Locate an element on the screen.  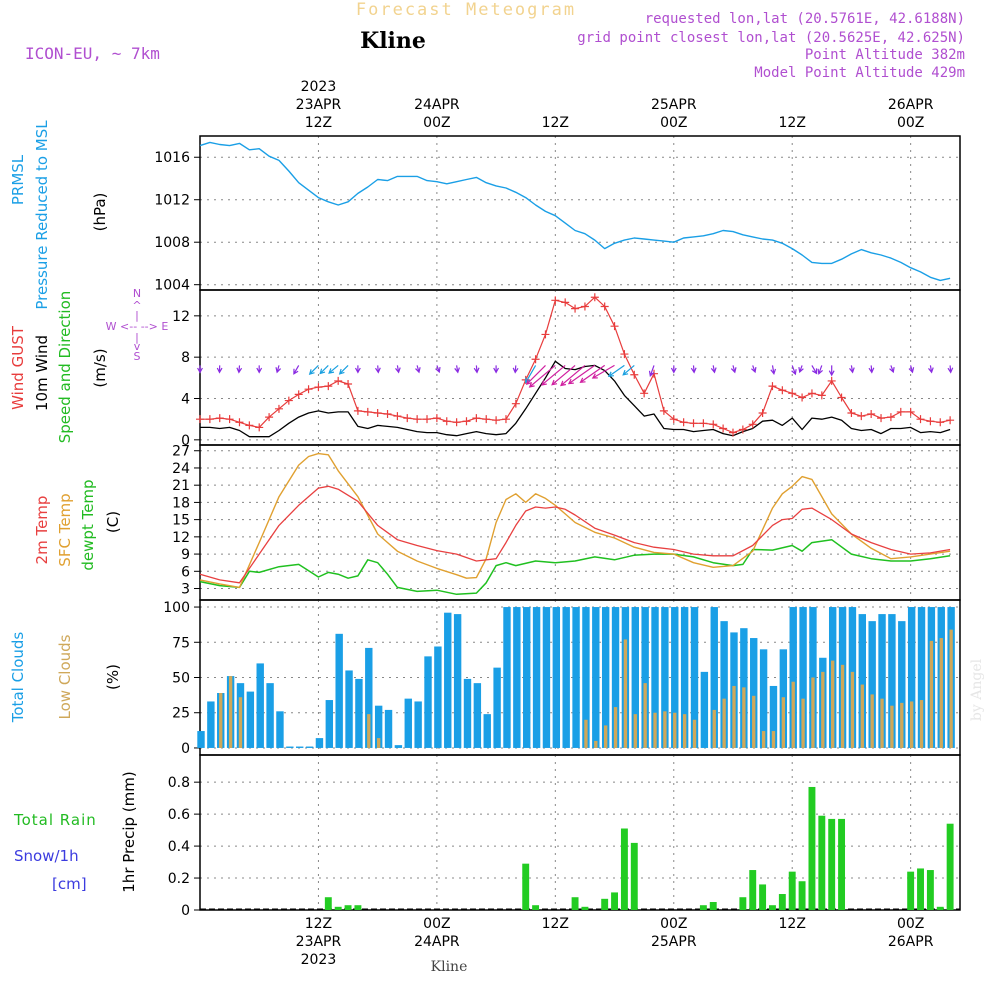
model-altitude: Model Point Altitude 429m is located at coordinates (859, 73).